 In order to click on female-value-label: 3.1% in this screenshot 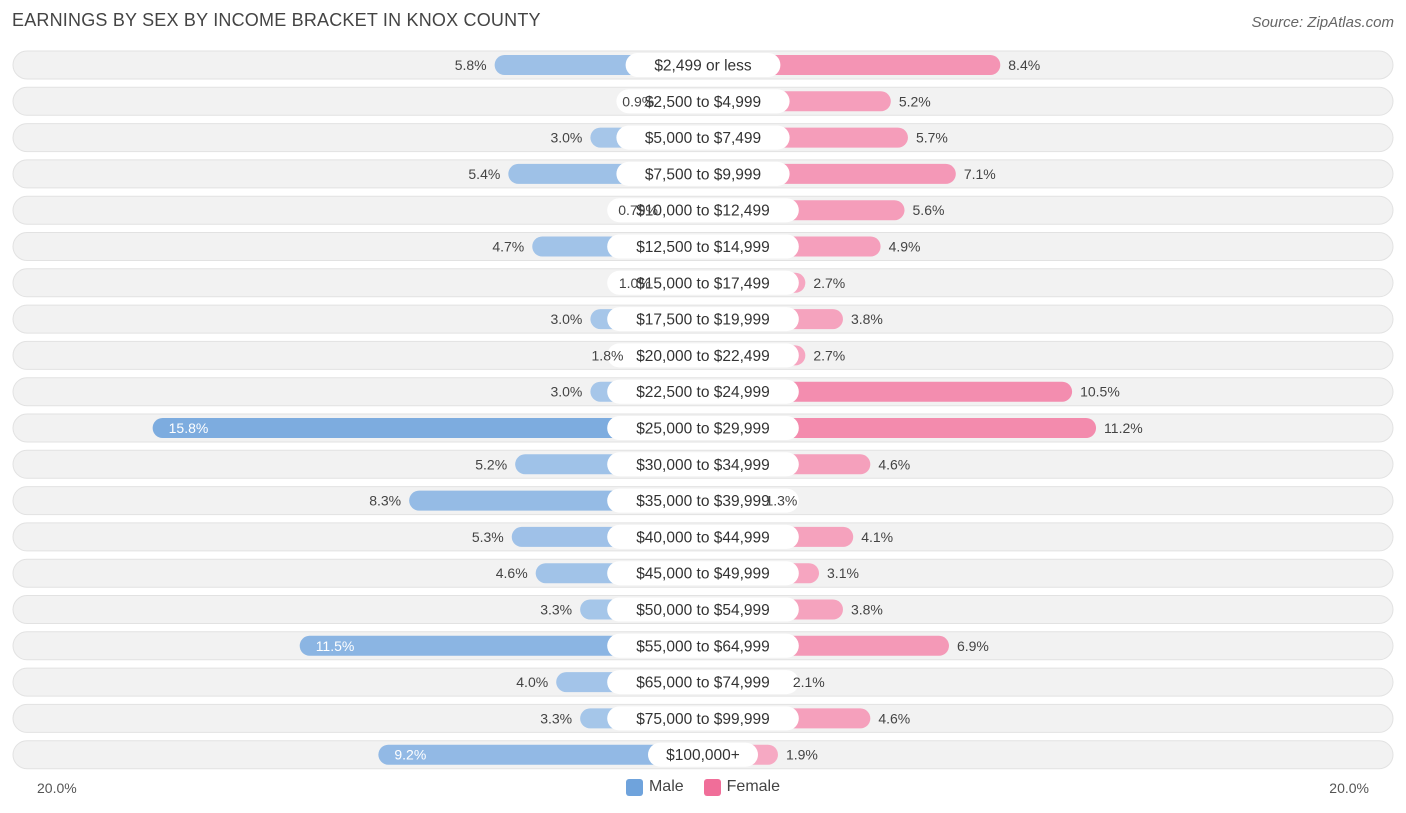, I will do `click(843, 573)`.